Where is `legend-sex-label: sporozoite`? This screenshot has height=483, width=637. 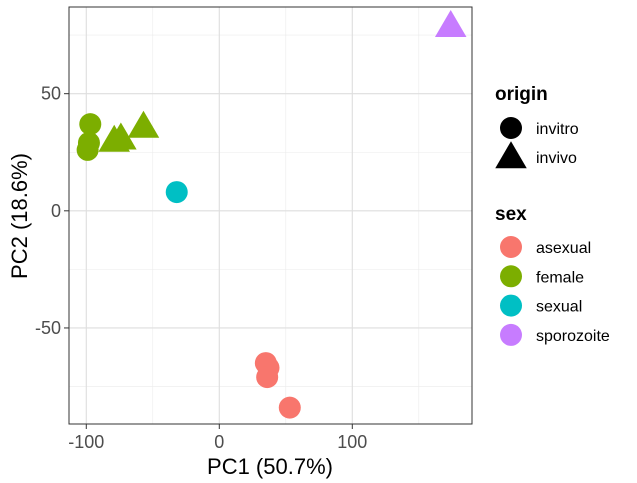
legend-sex-label: sporozoite is located at coordinates (573, 336).